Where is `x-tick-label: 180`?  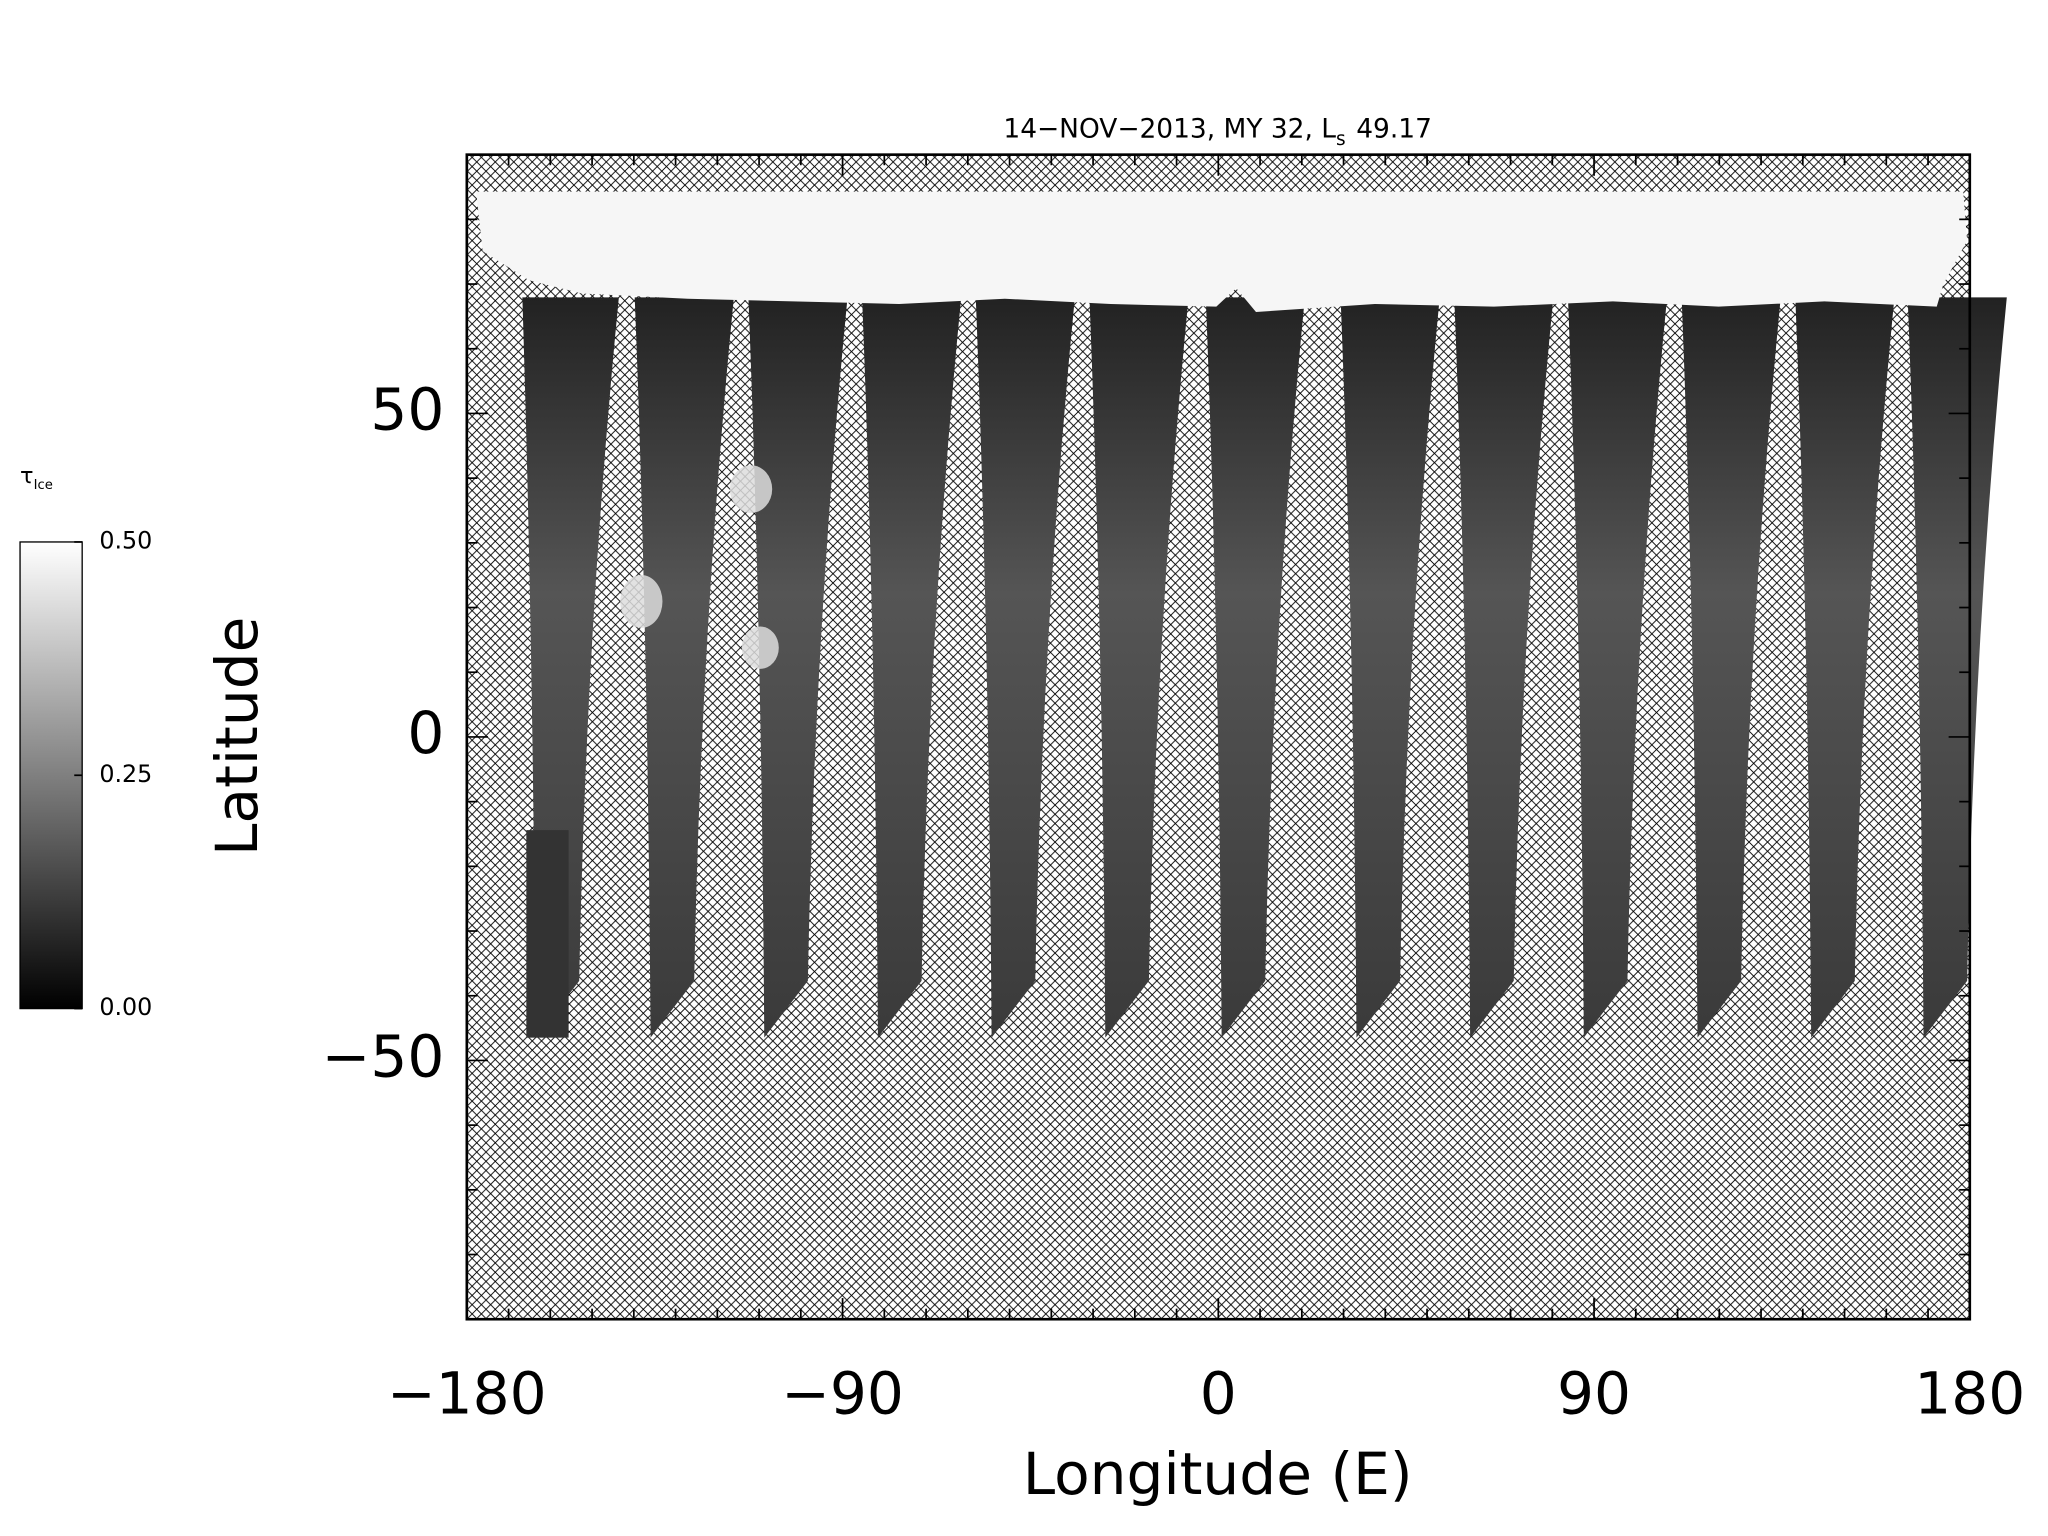 x-tick-label: 180 is located at coordinates (1969, 1393).